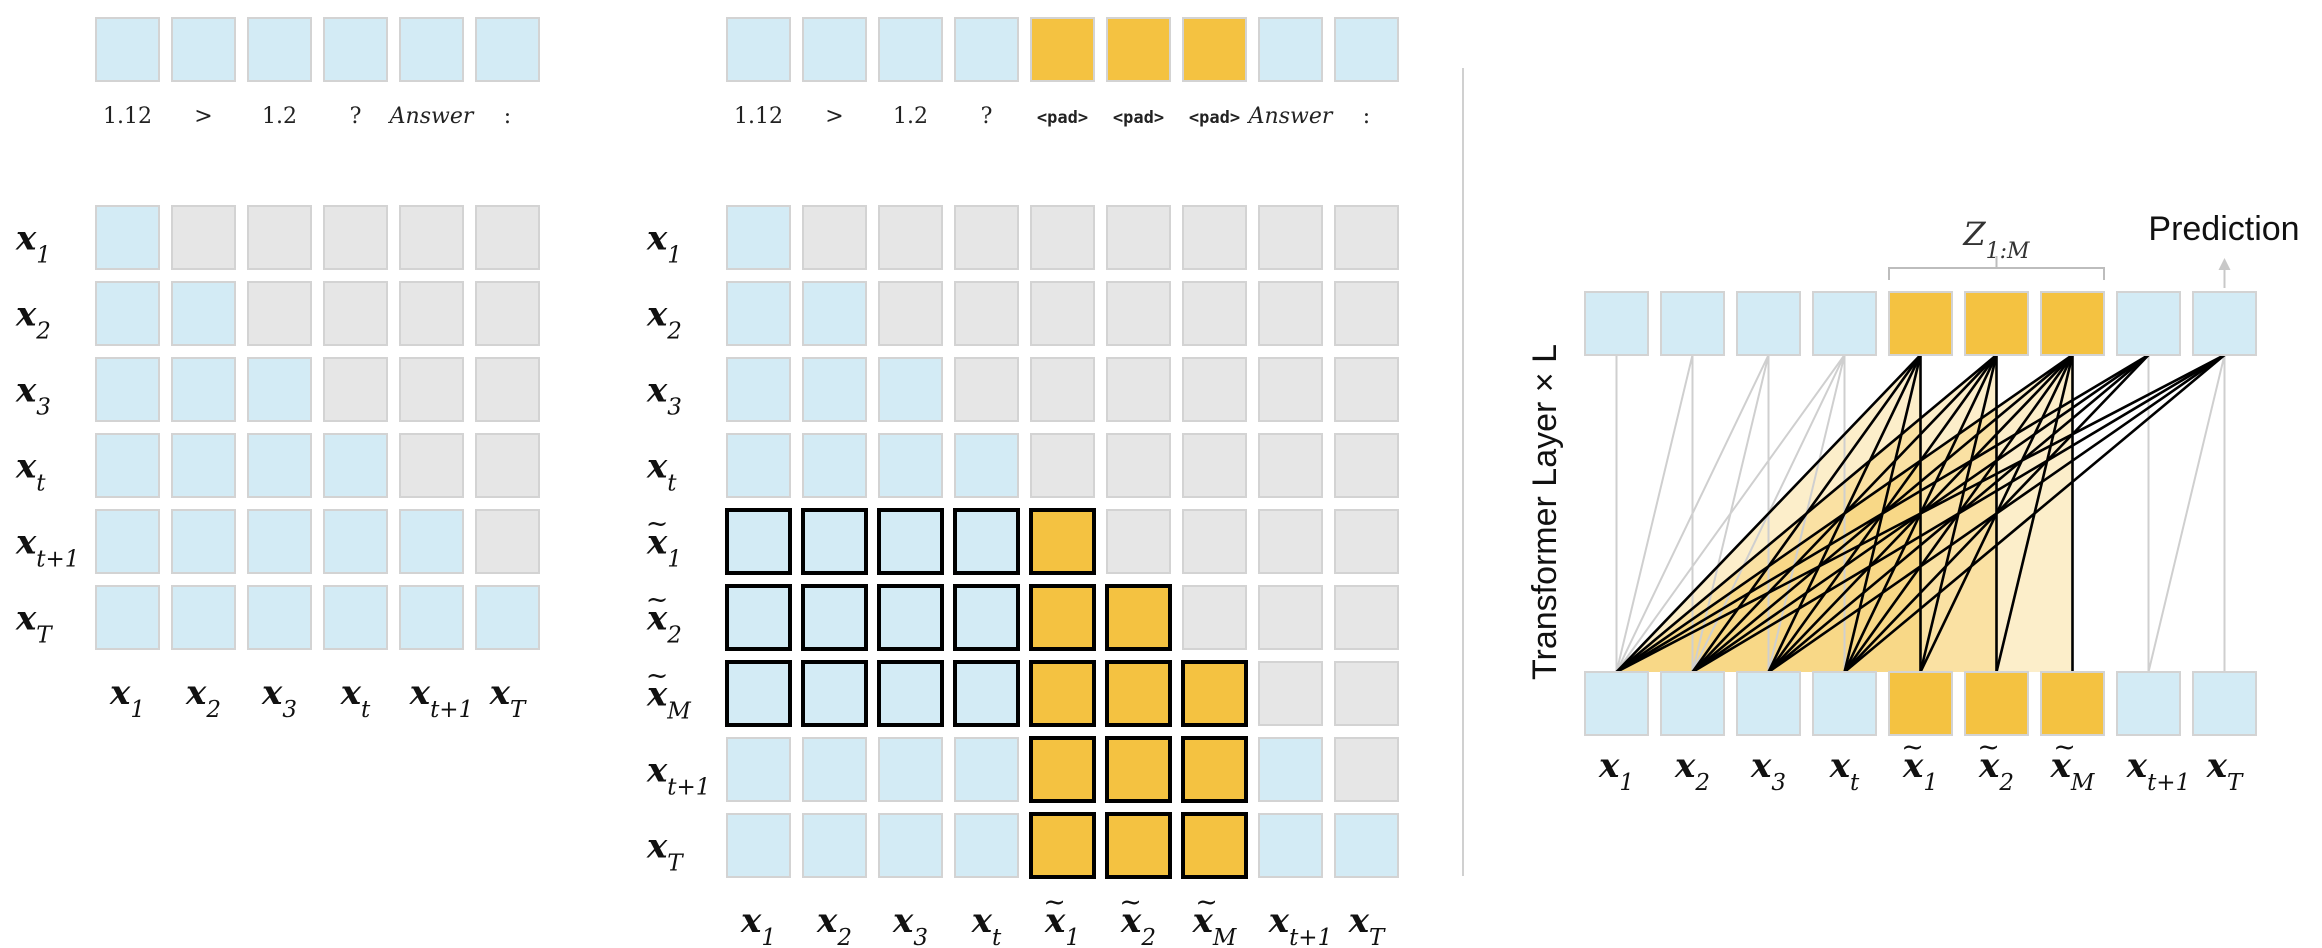 This screenshot has width=2322, height=948. Describe the element at coordinates (1996, 273) in the screenshot. I see `bracket-line` at that location.